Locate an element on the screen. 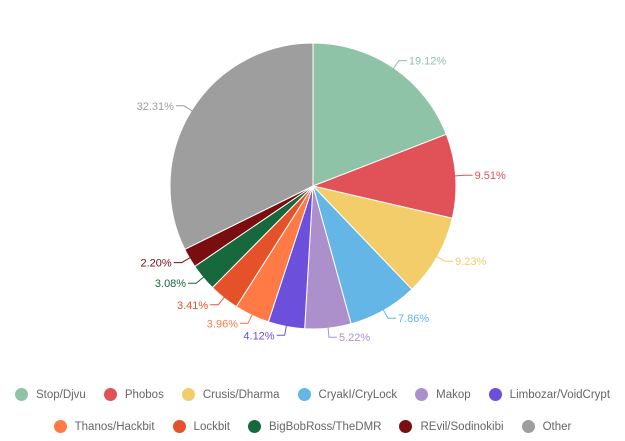 The image size is (625, 441). slice-label-cryaki-crylock: 7.86% is located at coordinates (413, 319).